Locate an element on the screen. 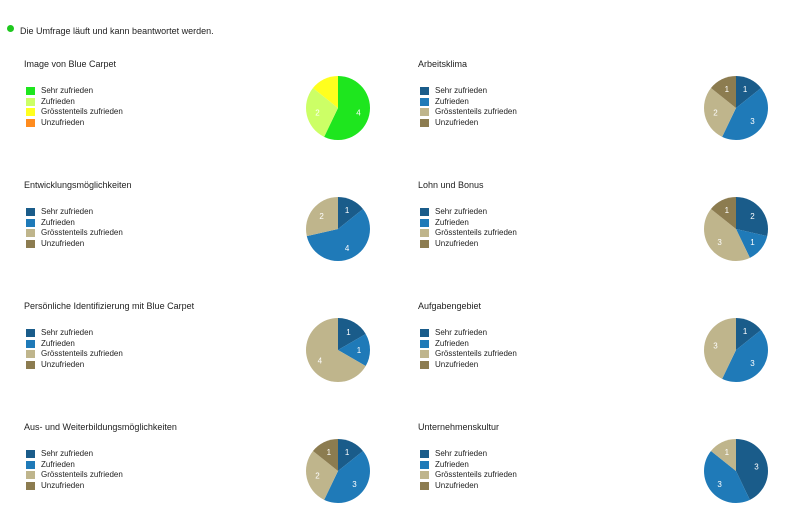  chart-title: Aufgabengebiet is located at coordinates (450, 306).